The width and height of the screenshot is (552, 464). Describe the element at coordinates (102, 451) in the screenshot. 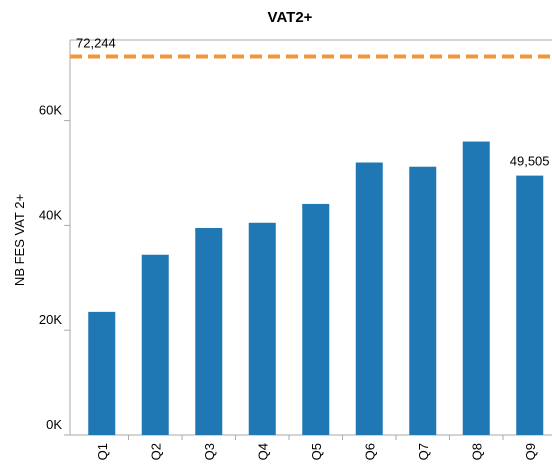

I see `x-tick-label: Q1` at that location.